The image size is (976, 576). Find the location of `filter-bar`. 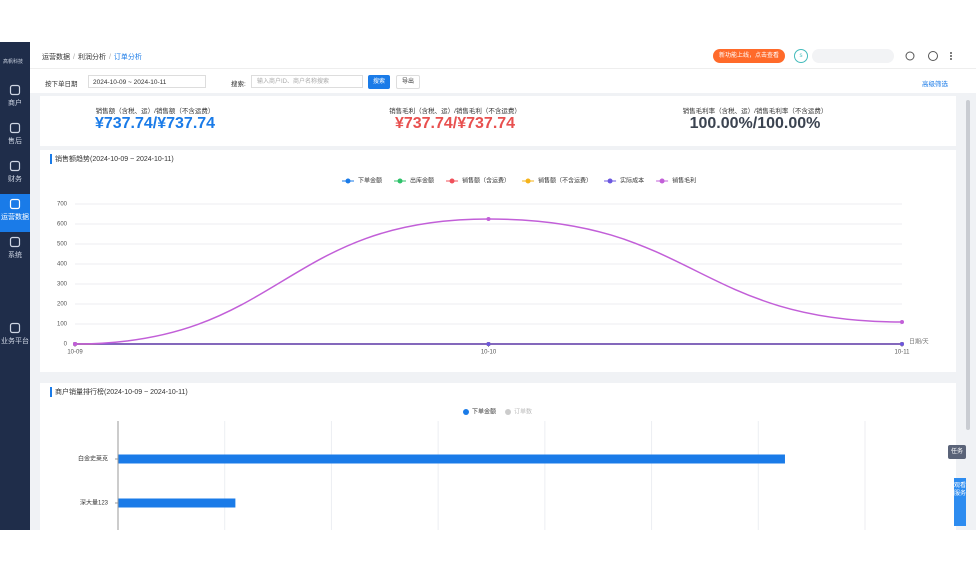

filter-bar is located at coordinates (503, 81).